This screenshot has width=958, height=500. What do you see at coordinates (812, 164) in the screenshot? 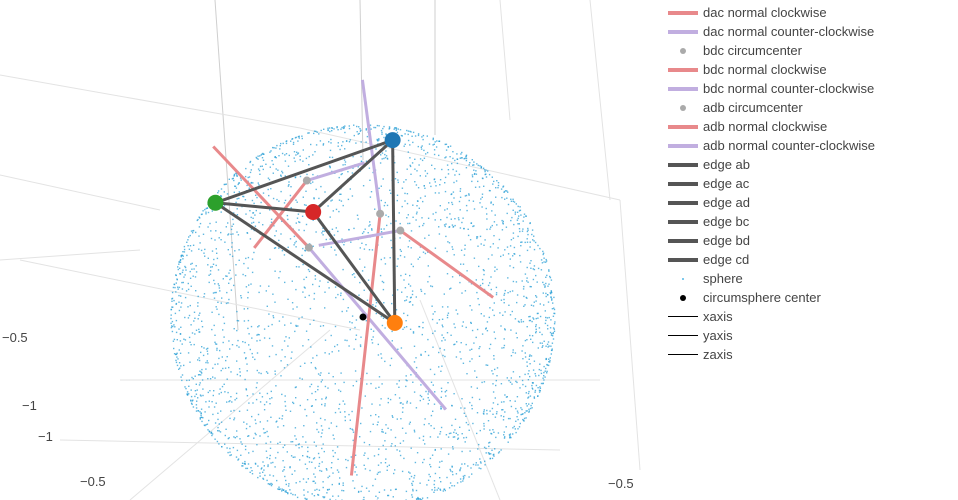
I see `legend-item: edge ab` at bounding box center [812, 164].